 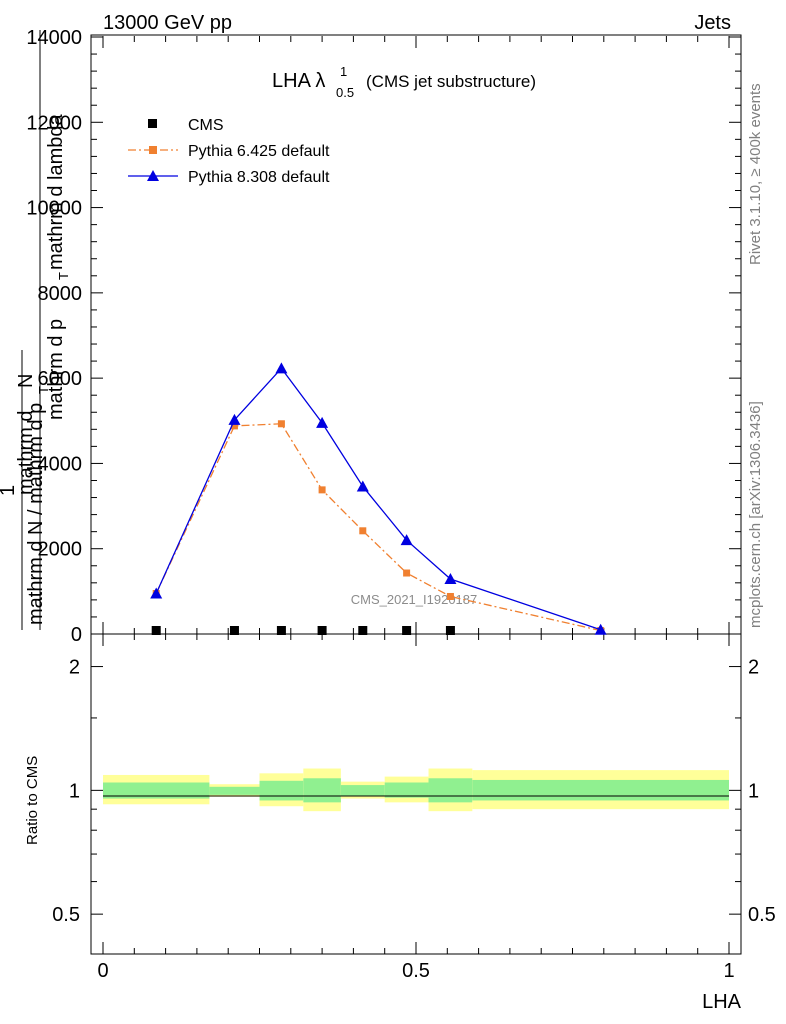 I want to click on main-y-tick-label: 6000, so click(x=60, y=379).